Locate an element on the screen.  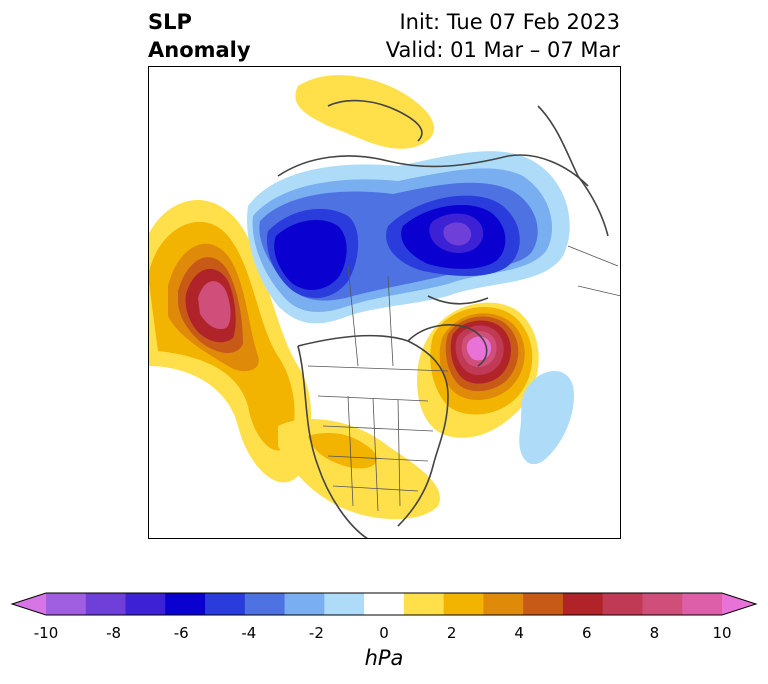
colorbar-extension-min is located at coordinates (29, 604).